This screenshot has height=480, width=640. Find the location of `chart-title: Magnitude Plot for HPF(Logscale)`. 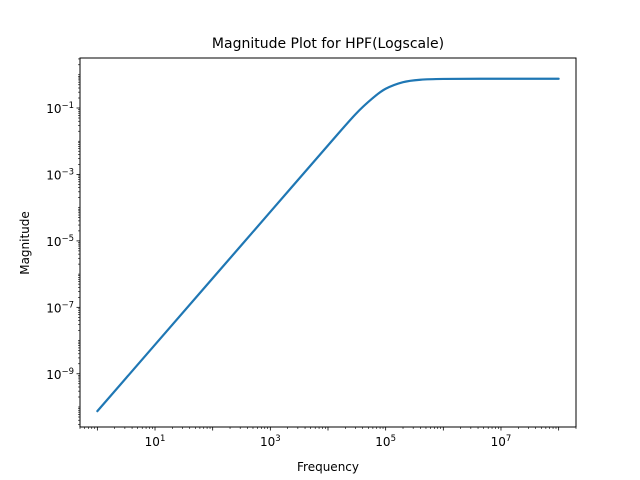

chart-title: Magnitude Plot for HPF(Logscale) is located at coordinates (328, 44).